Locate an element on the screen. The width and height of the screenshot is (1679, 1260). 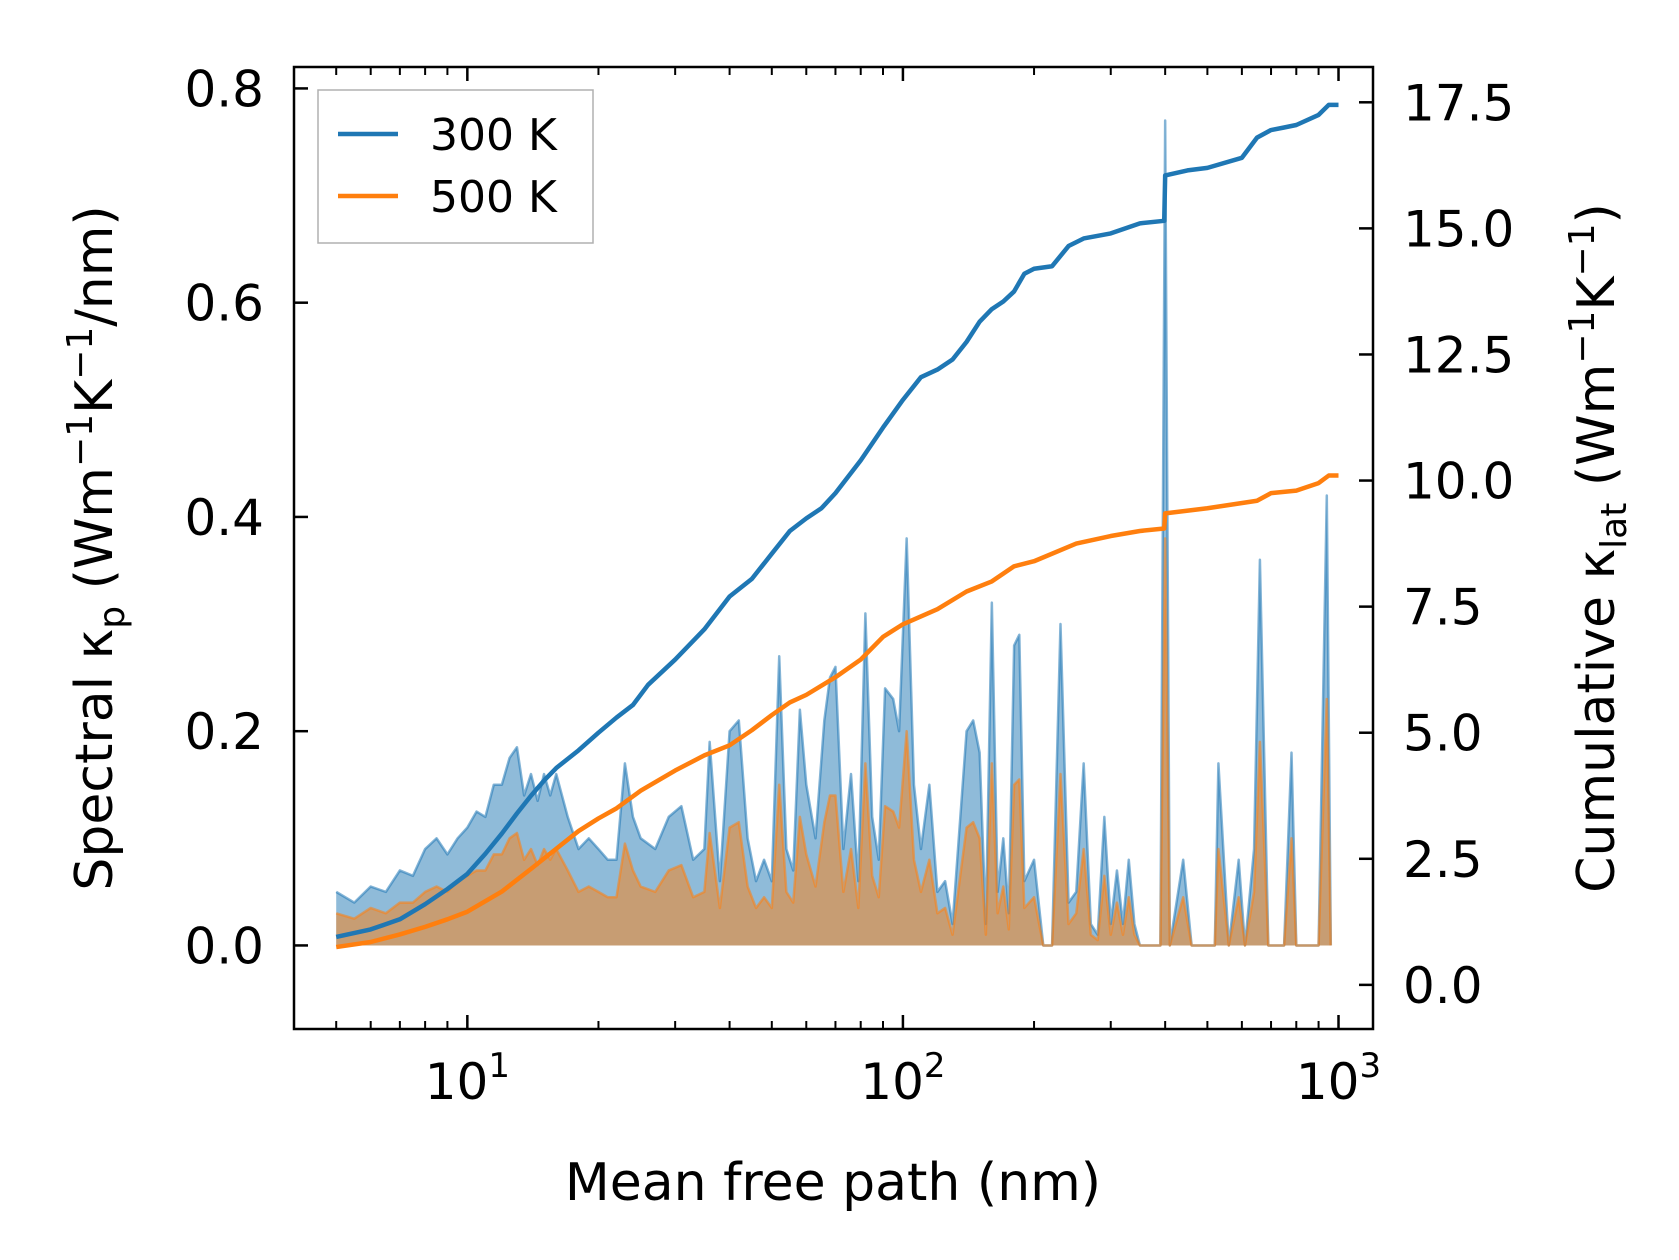
legend-label-300k: 300 K is located at coordinates (494, 135).